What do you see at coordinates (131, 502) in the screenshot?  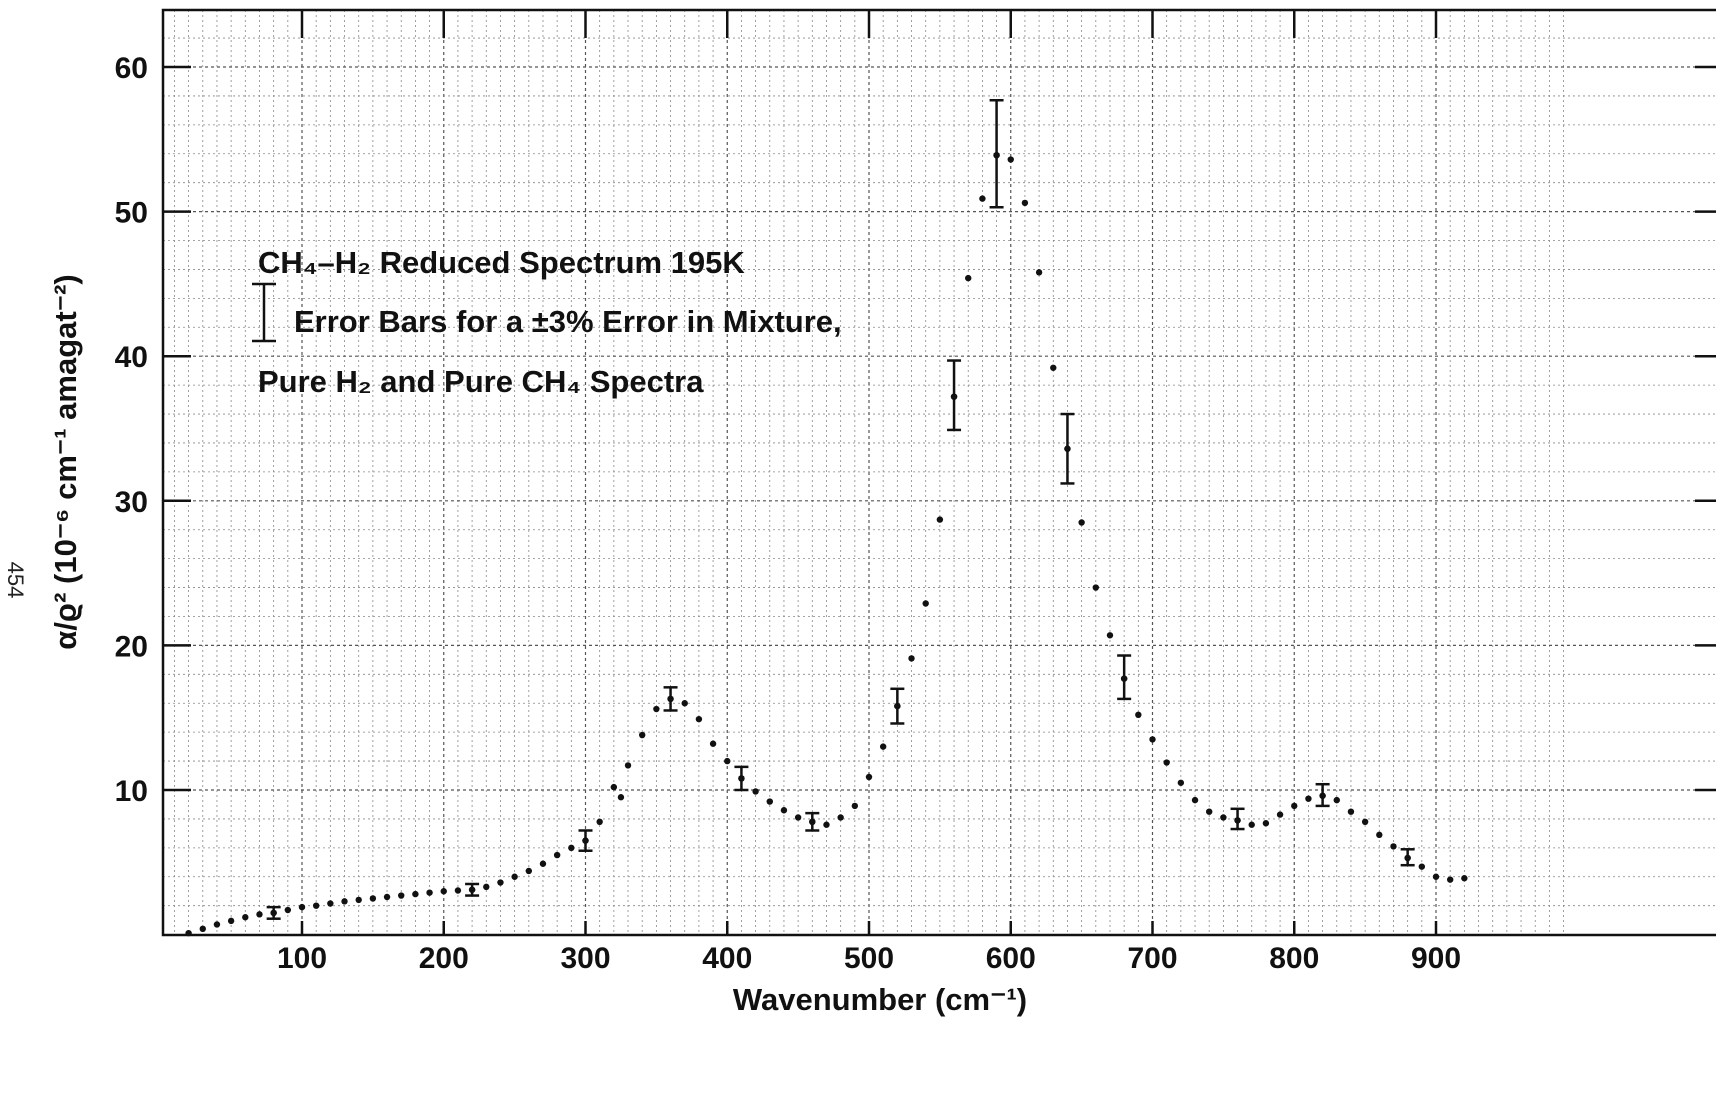 I see `y-tick-label: 30` at bounding box center [131, 502].